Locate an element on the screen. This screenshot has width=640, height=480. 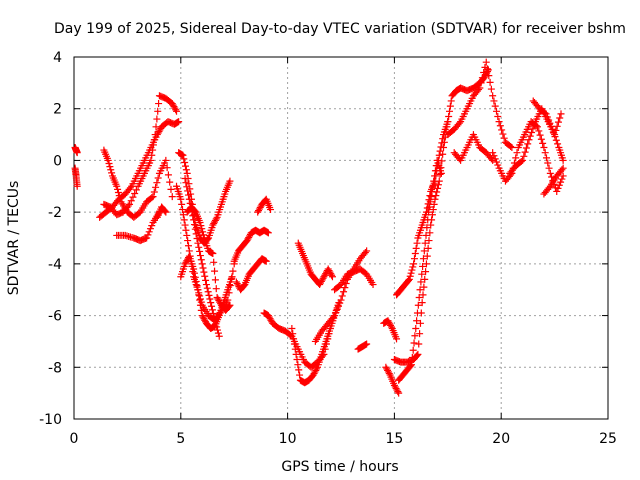
y-tick-label: -2 is located at coordinates (55, 213).